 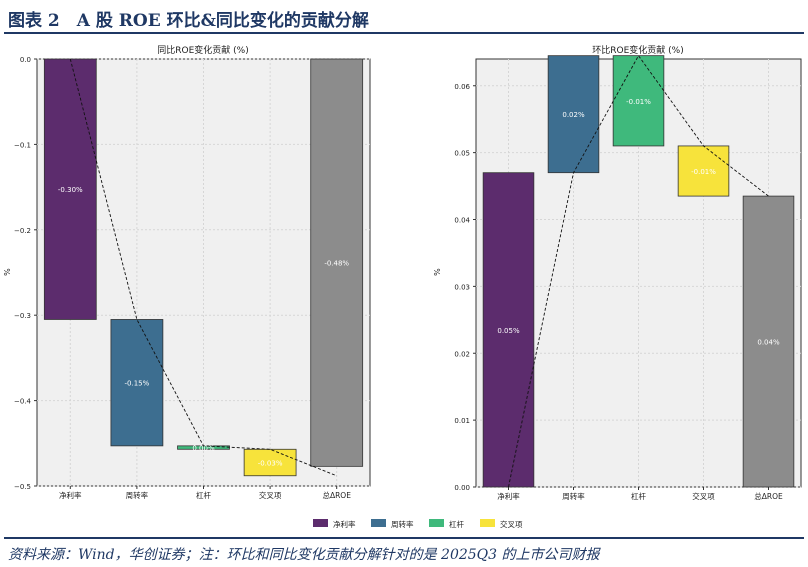 I want to click on chart-yoy-data-label: -0.03%, so click(x=270, y=464).